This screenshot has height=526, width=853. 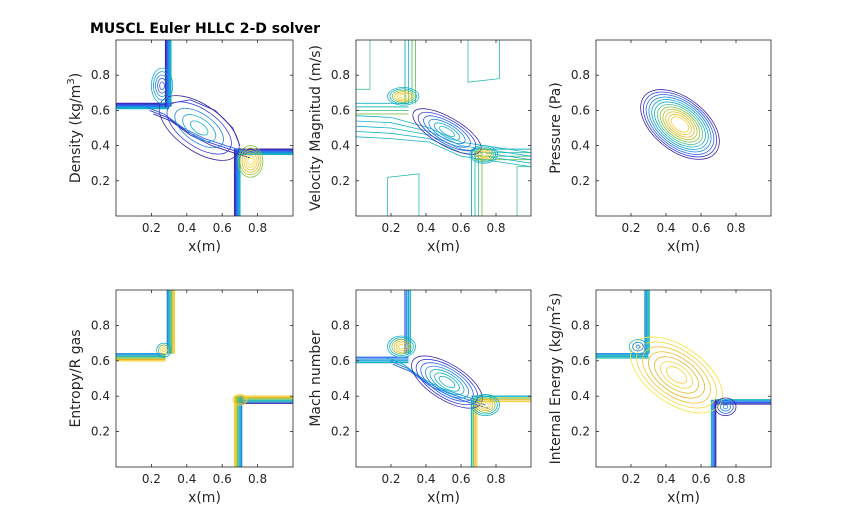 I want to click on y-axis-label: Internal Energy (kg/m2s), so click(x=555, y=379).